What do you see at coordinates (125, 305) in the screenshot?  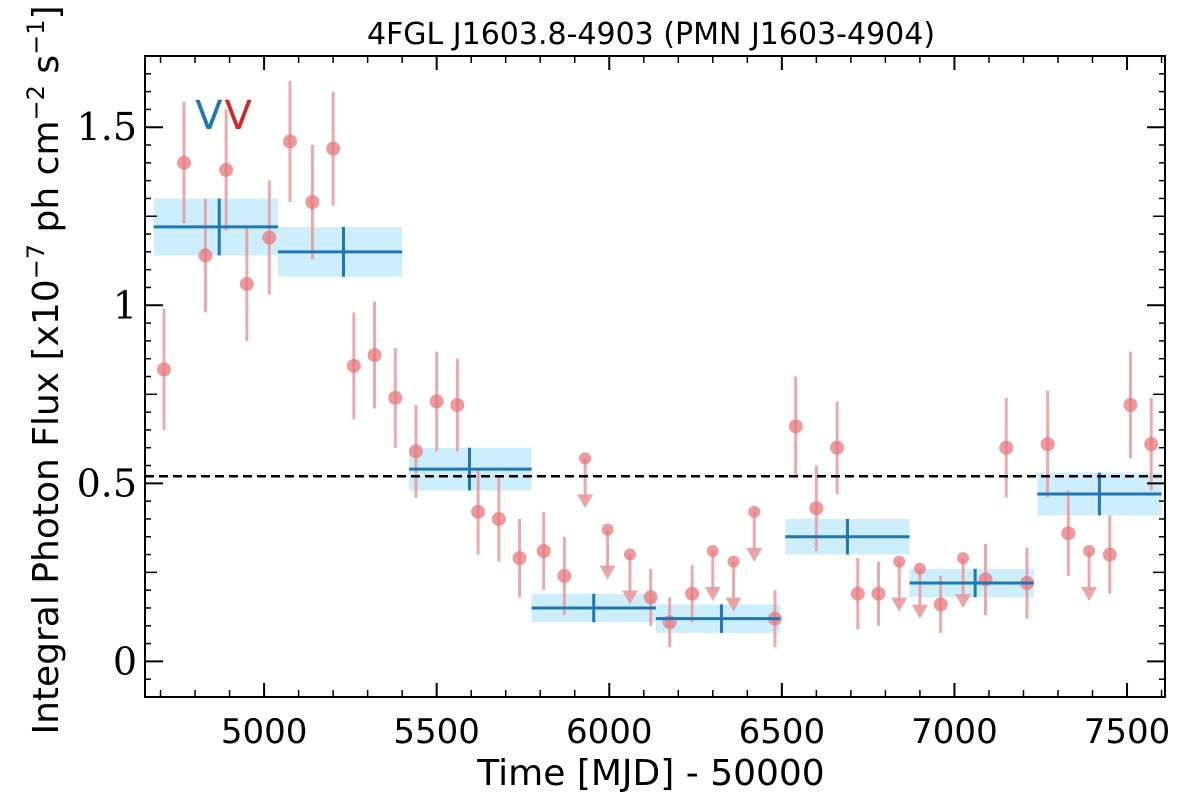 I see `y-tick-label-2: 1` at bounding box center [125, 305].